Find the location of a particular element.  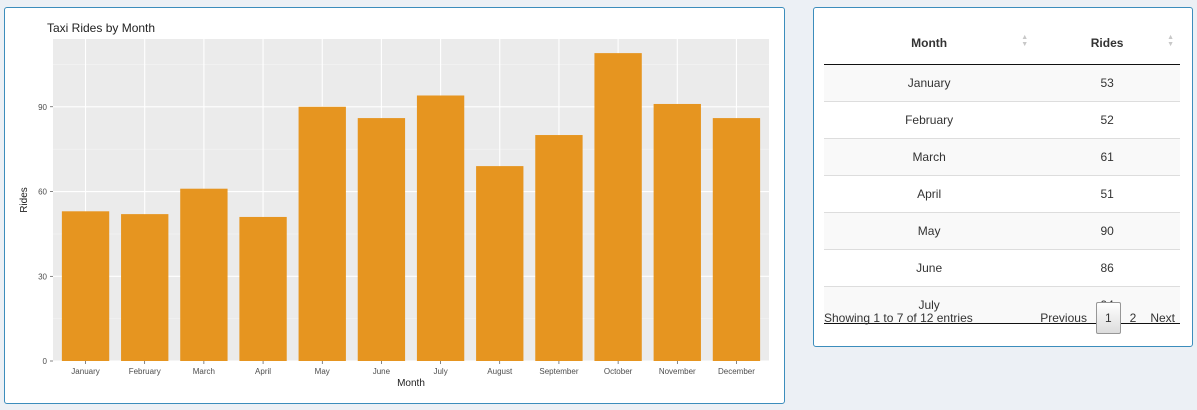

y-axis-label: Rides is located at coordinates (24, 200).